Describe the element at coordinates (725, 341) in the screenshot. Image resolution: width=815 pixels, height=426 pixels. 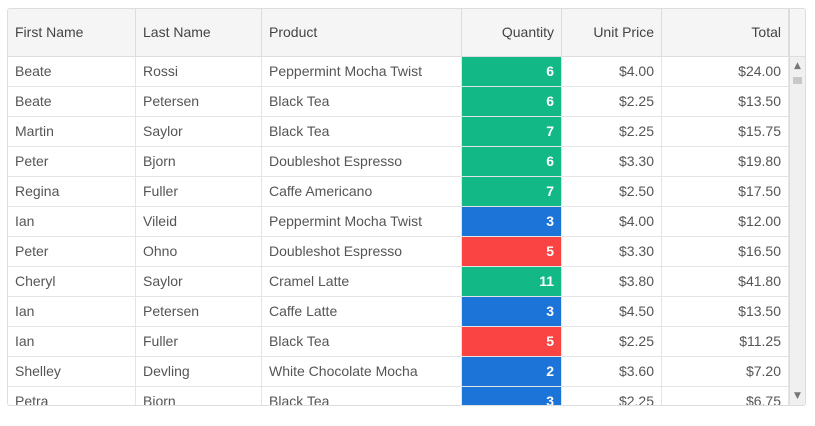
I see `cell-total: $11.25` at that location.